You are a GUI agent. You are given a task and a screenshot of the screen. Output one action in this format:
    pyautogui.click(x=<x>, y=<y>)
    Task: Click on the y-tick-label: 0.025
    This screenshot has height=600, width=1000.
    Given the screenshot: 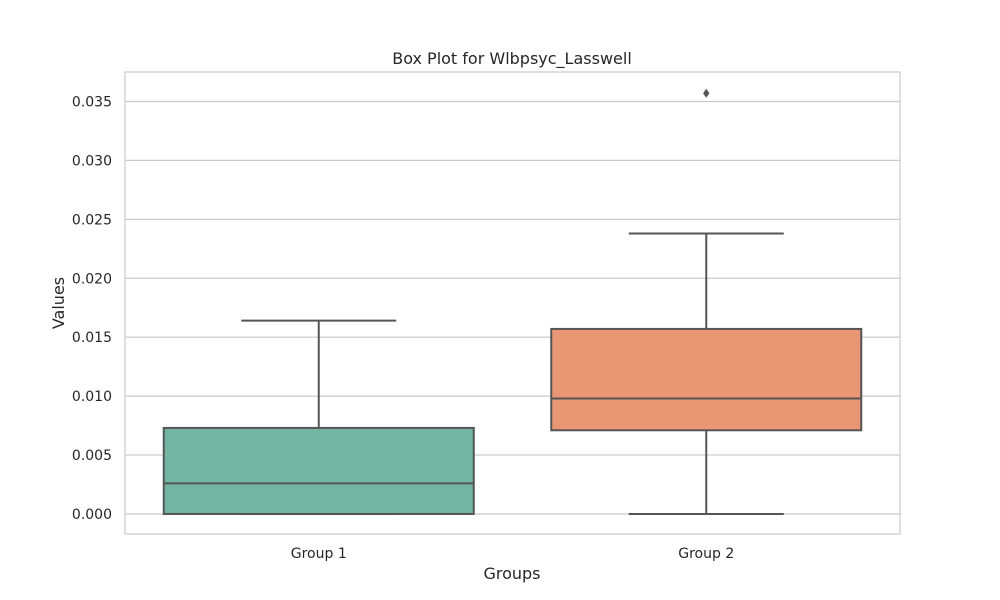 What is the action you would take?
    pyautogui.click(x=92, y=220)
    